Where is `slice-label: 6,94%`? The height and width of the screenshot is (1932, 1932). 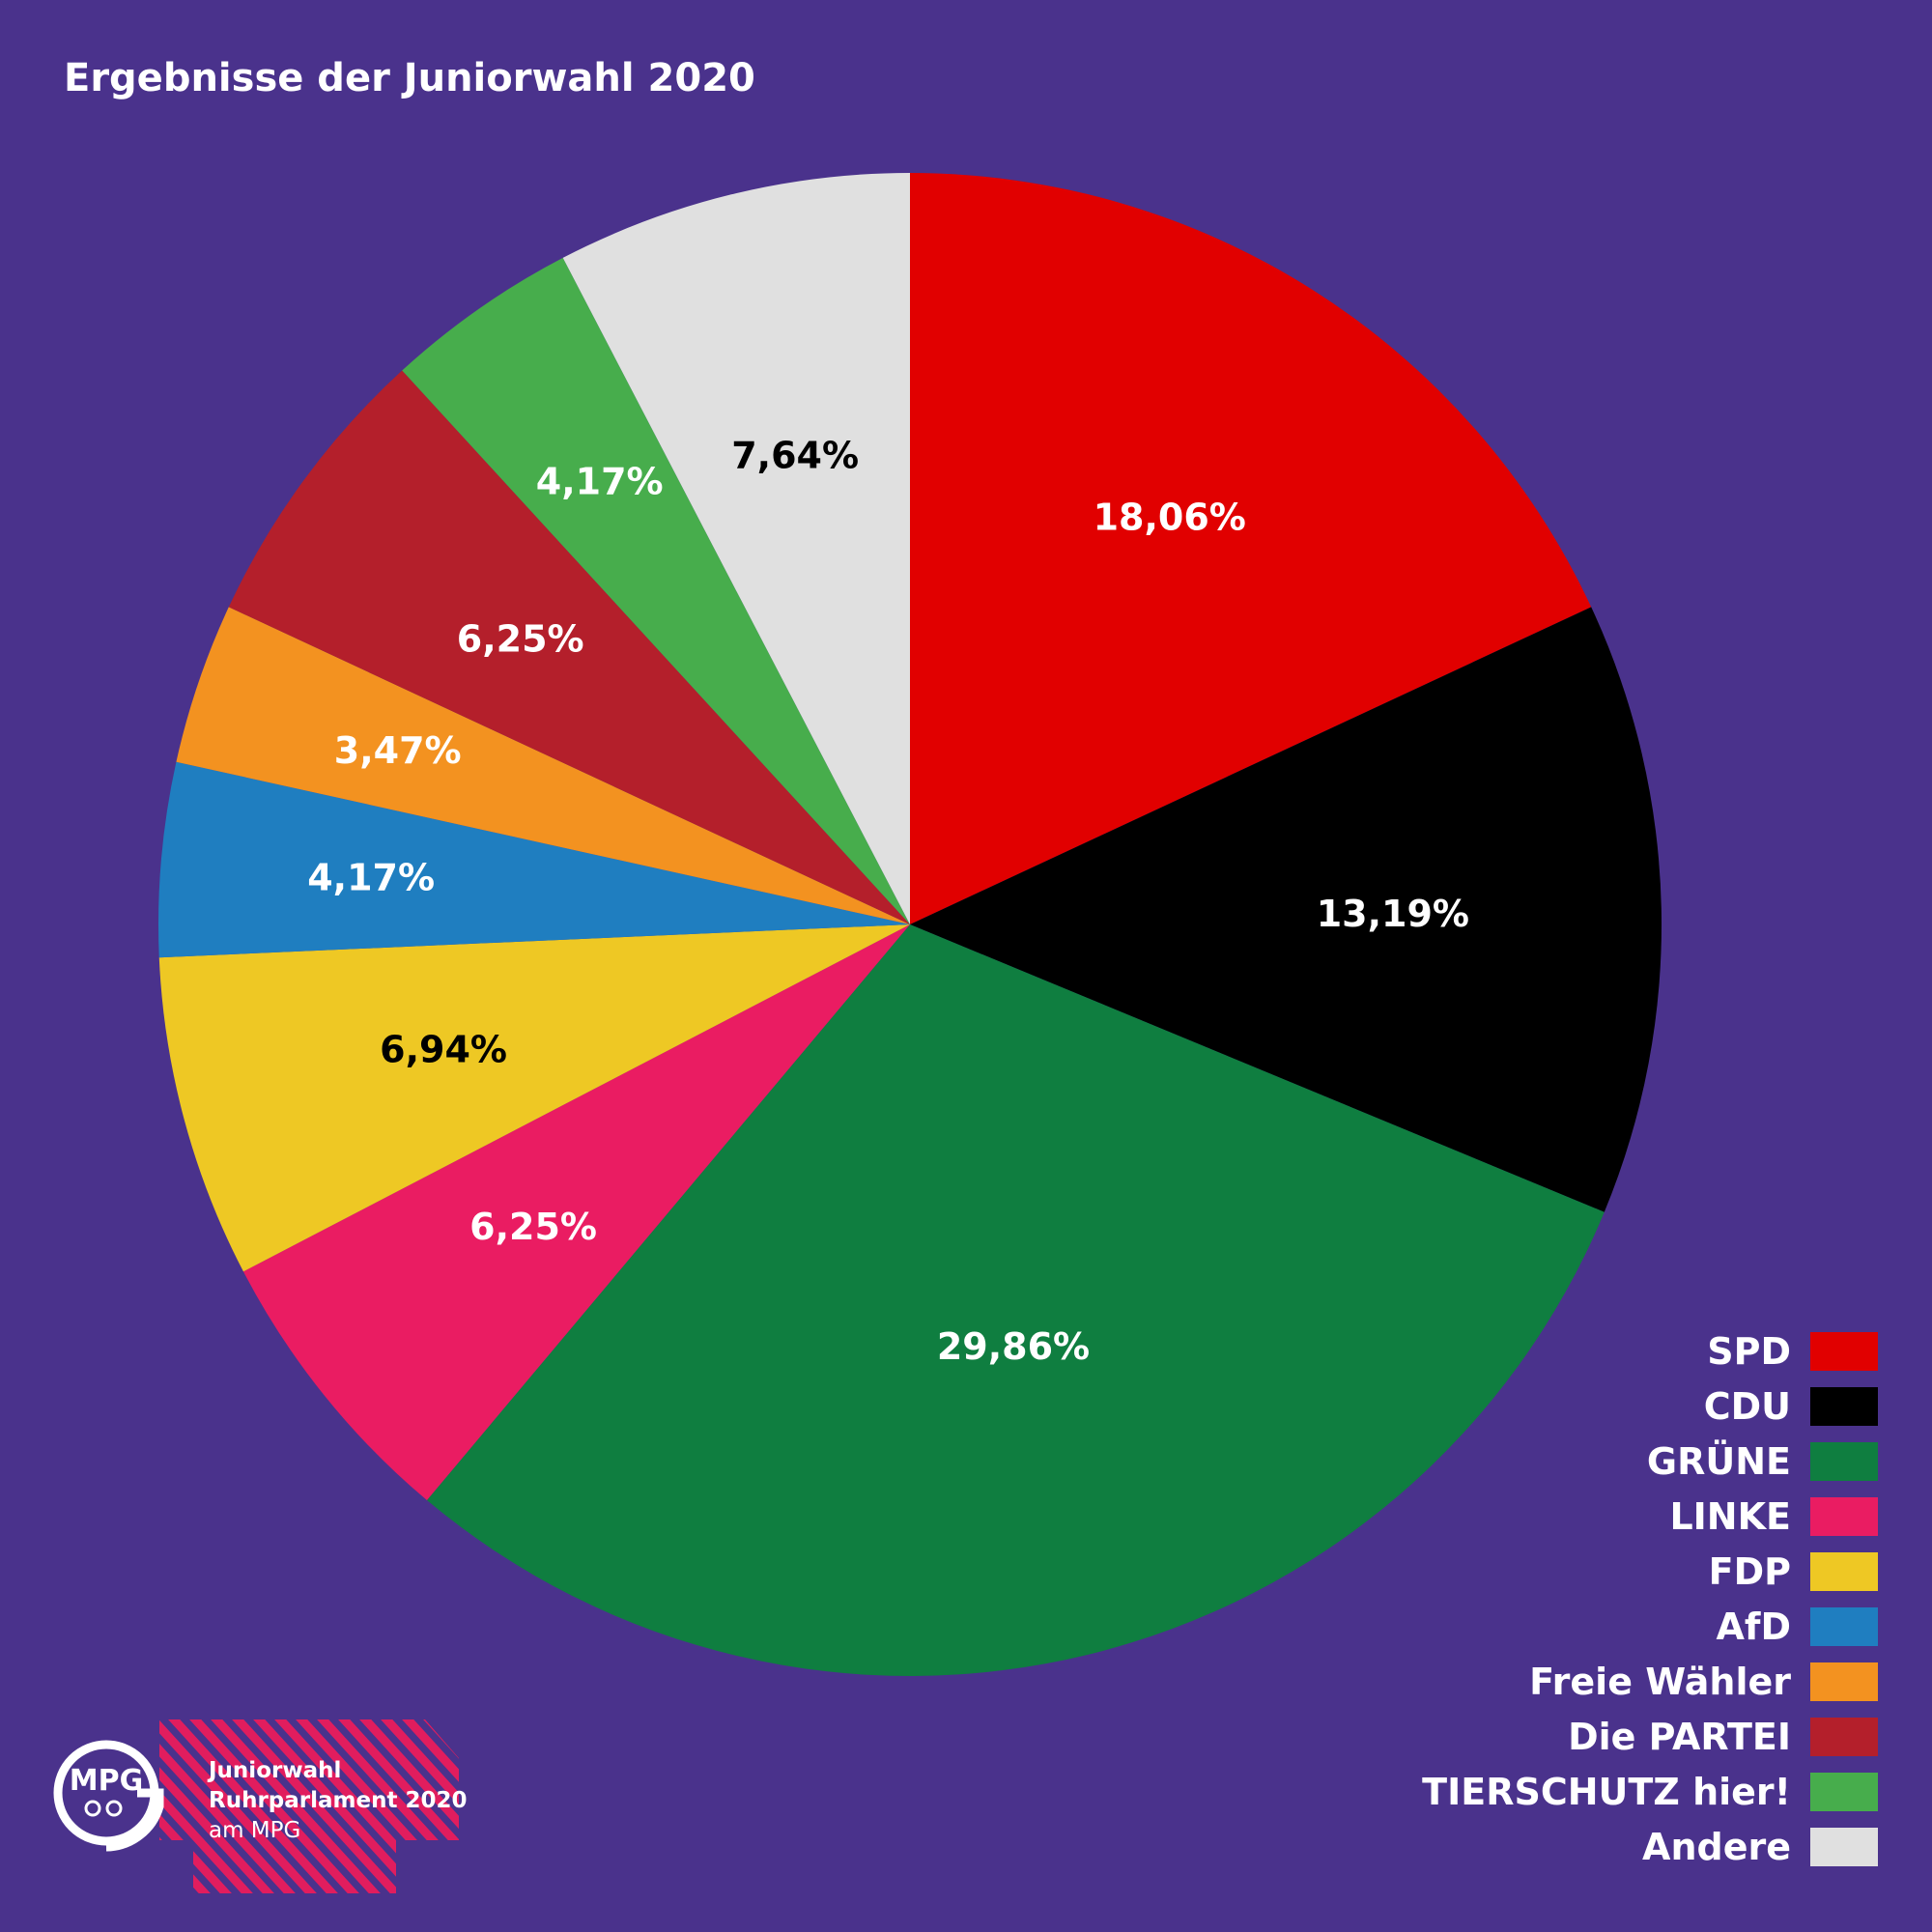 slice-label: 6,94% is located at coordinates (443, 1050).